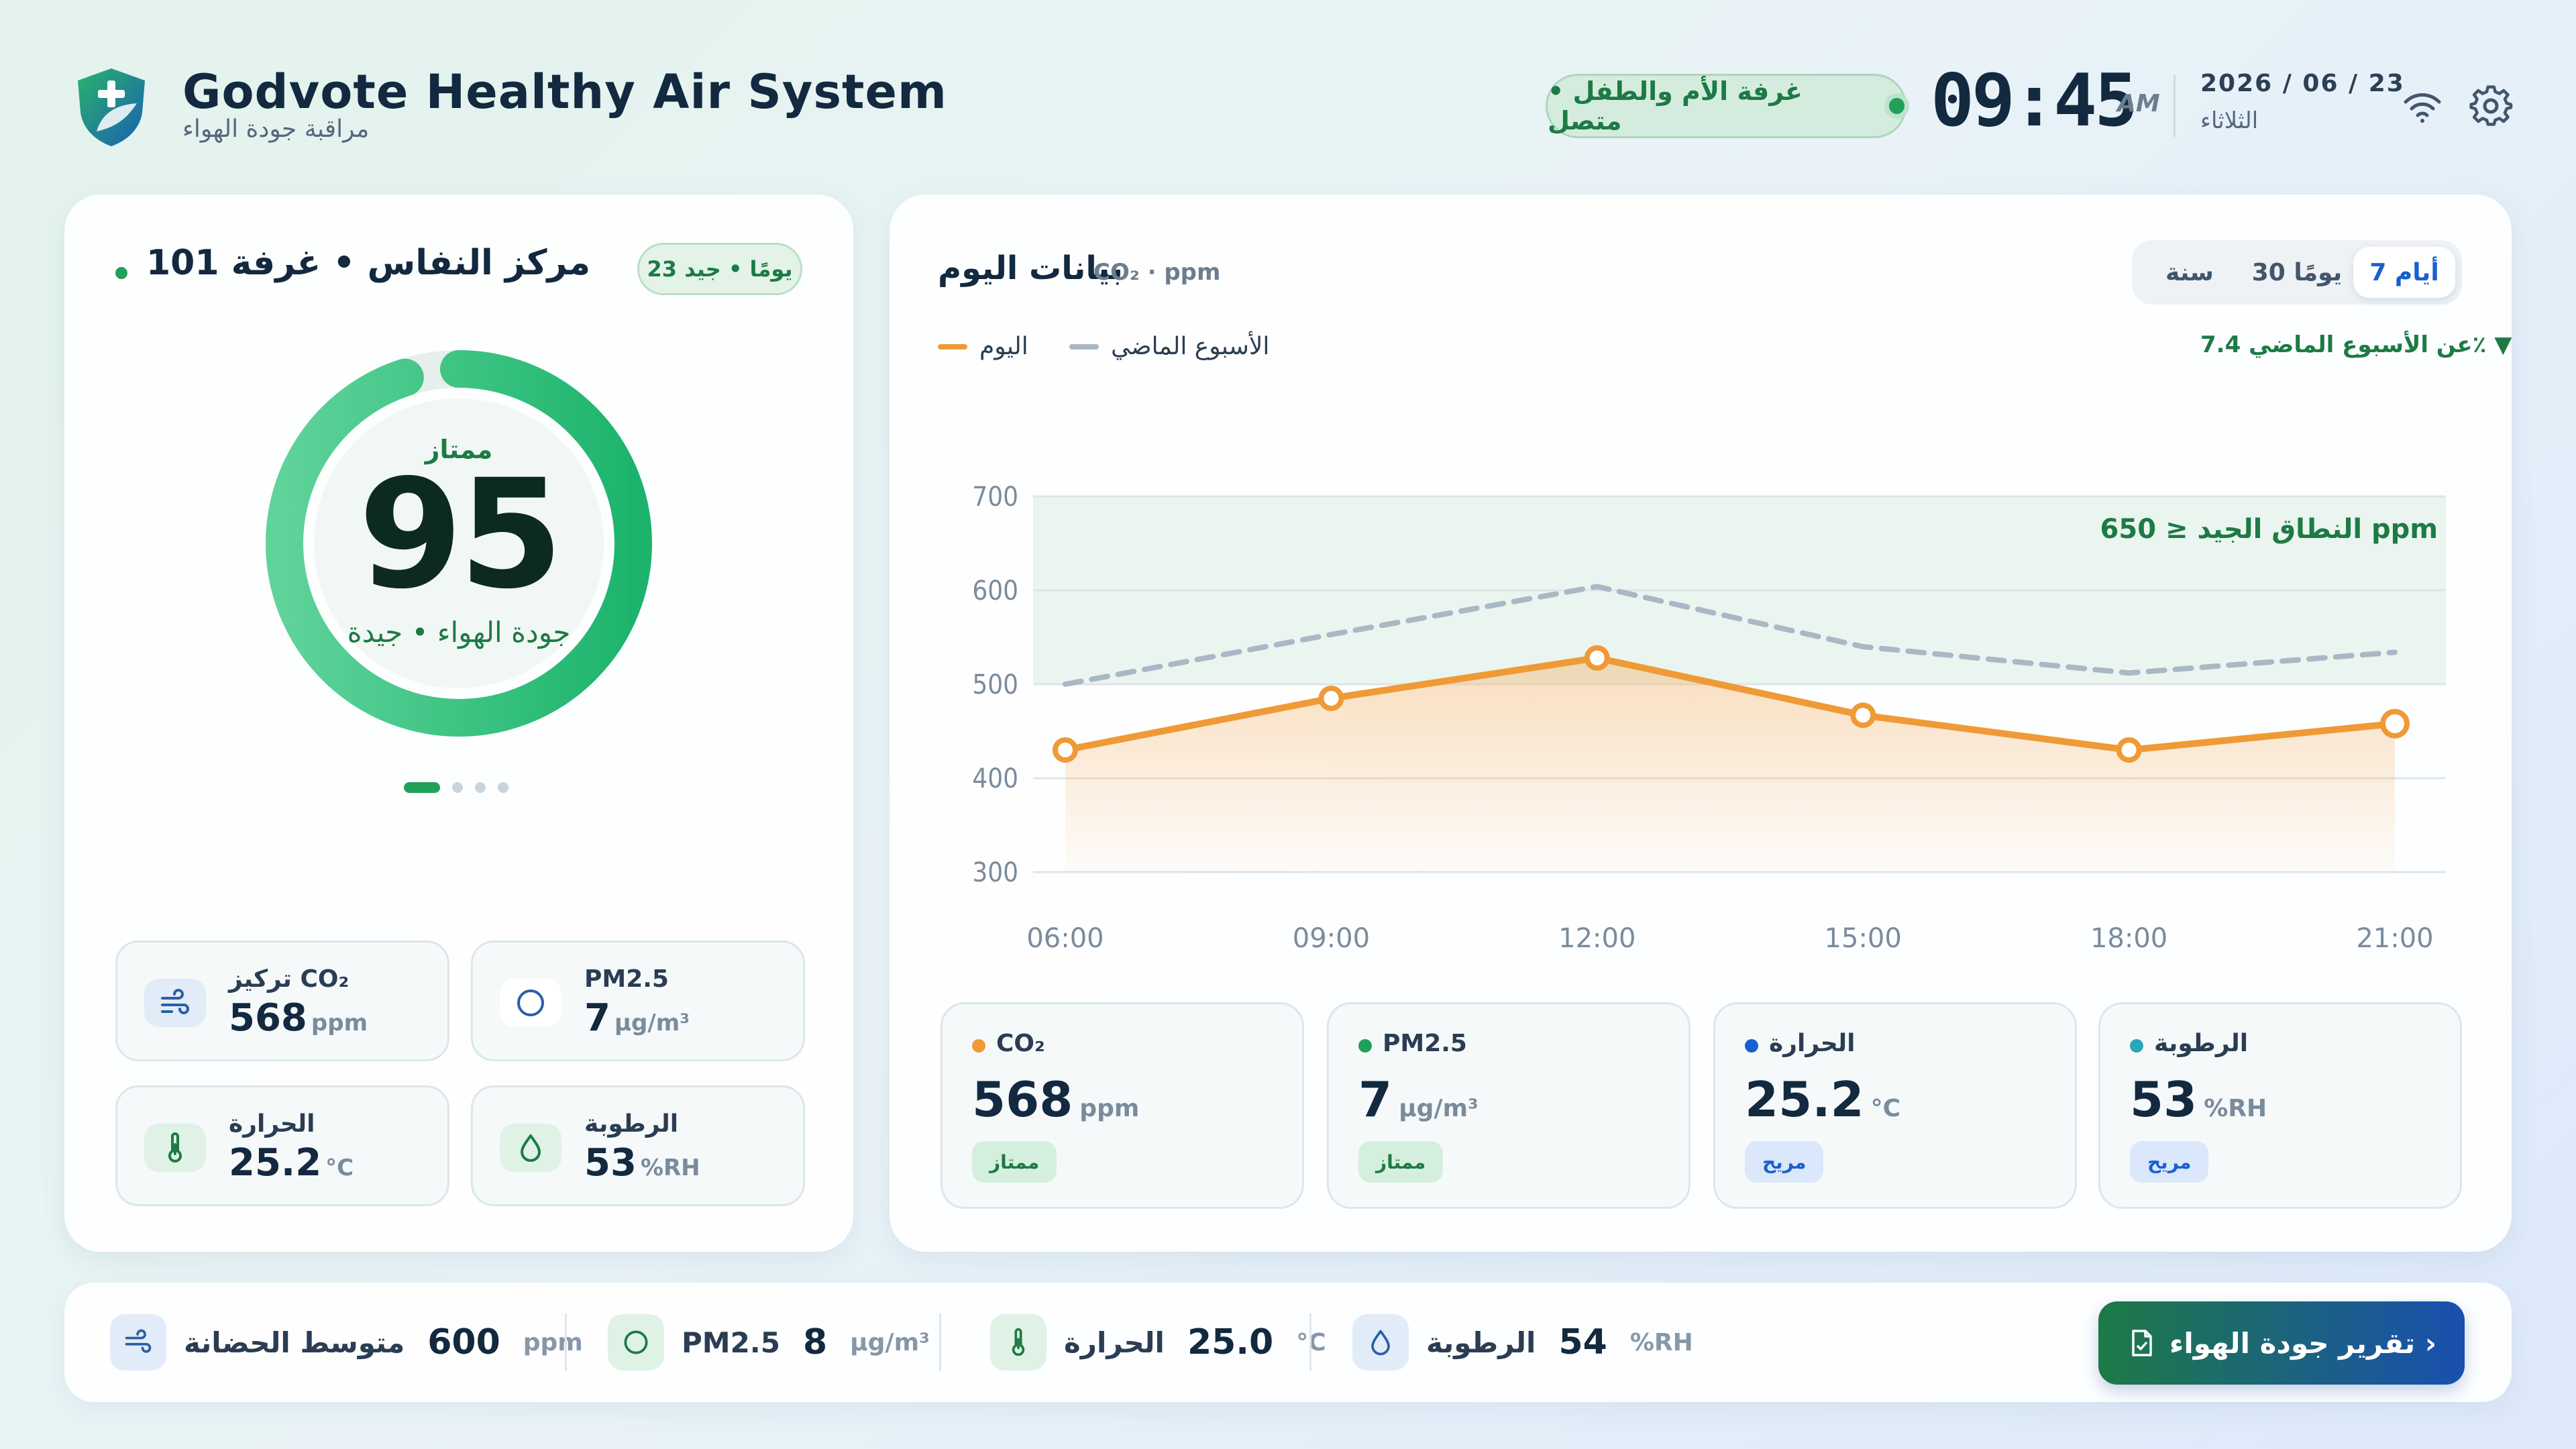 The width and height of the screenshot is (2576, 1449). What do you see at coordinates (2198, 1099) in the screenshot?
I see `stat-value: 53 %RH` at bounding box center [2198, 1099].